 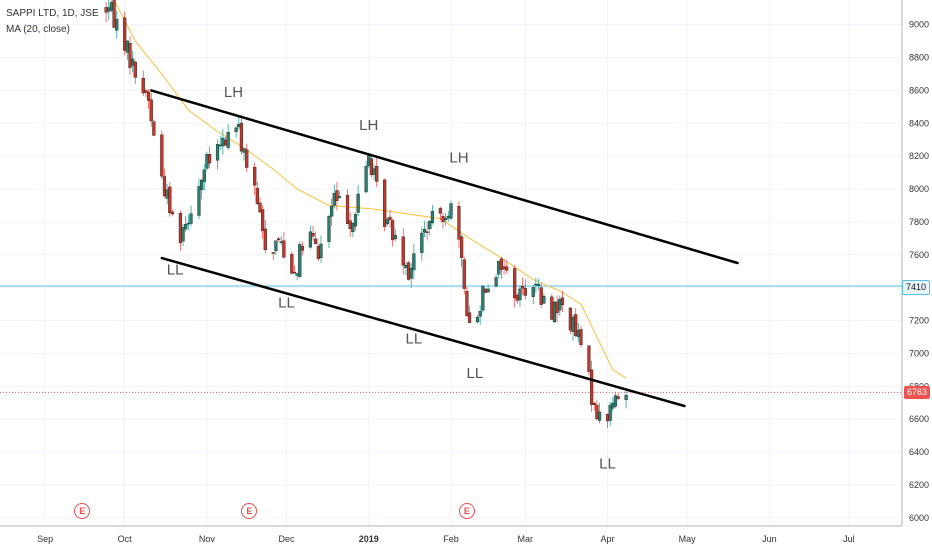 I want to click on price-tick-label: 8400, so click(x=919, y=123).